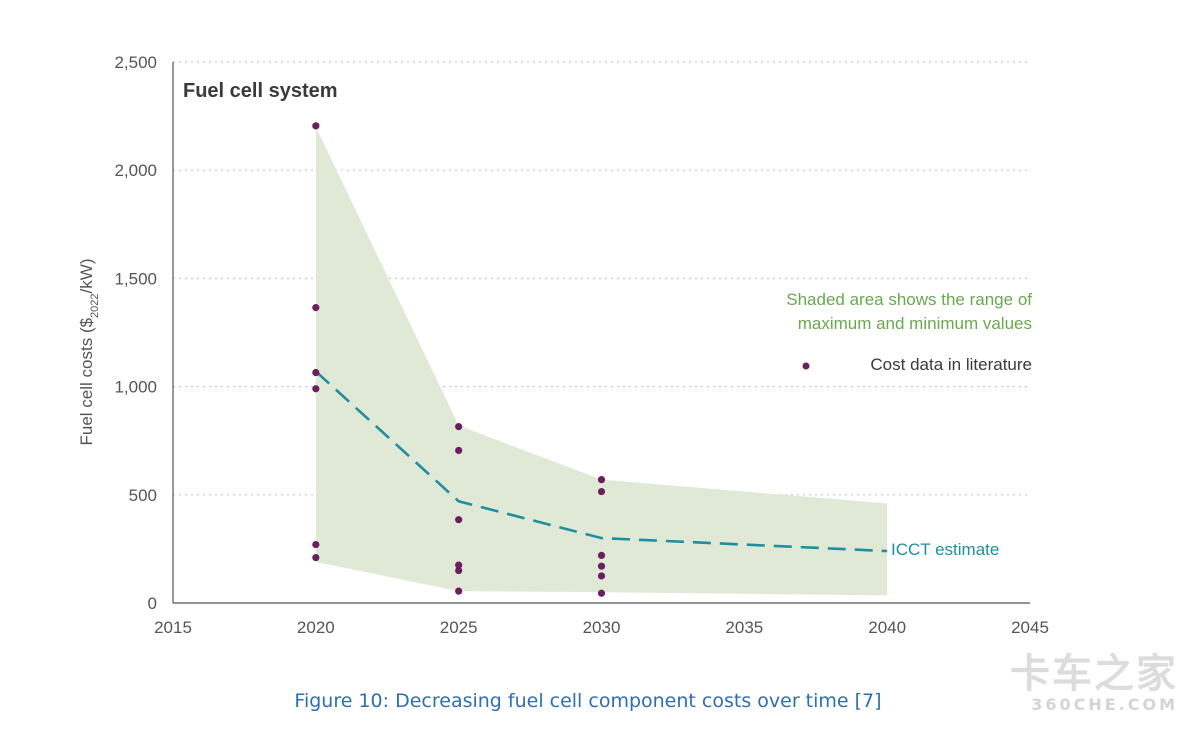 Image resolution: width=1200 pixels, height=744 pixels. Describe the element at coordinates (135, 387) in the screenshot. I see `y-tick-label: 1,000` at that location.